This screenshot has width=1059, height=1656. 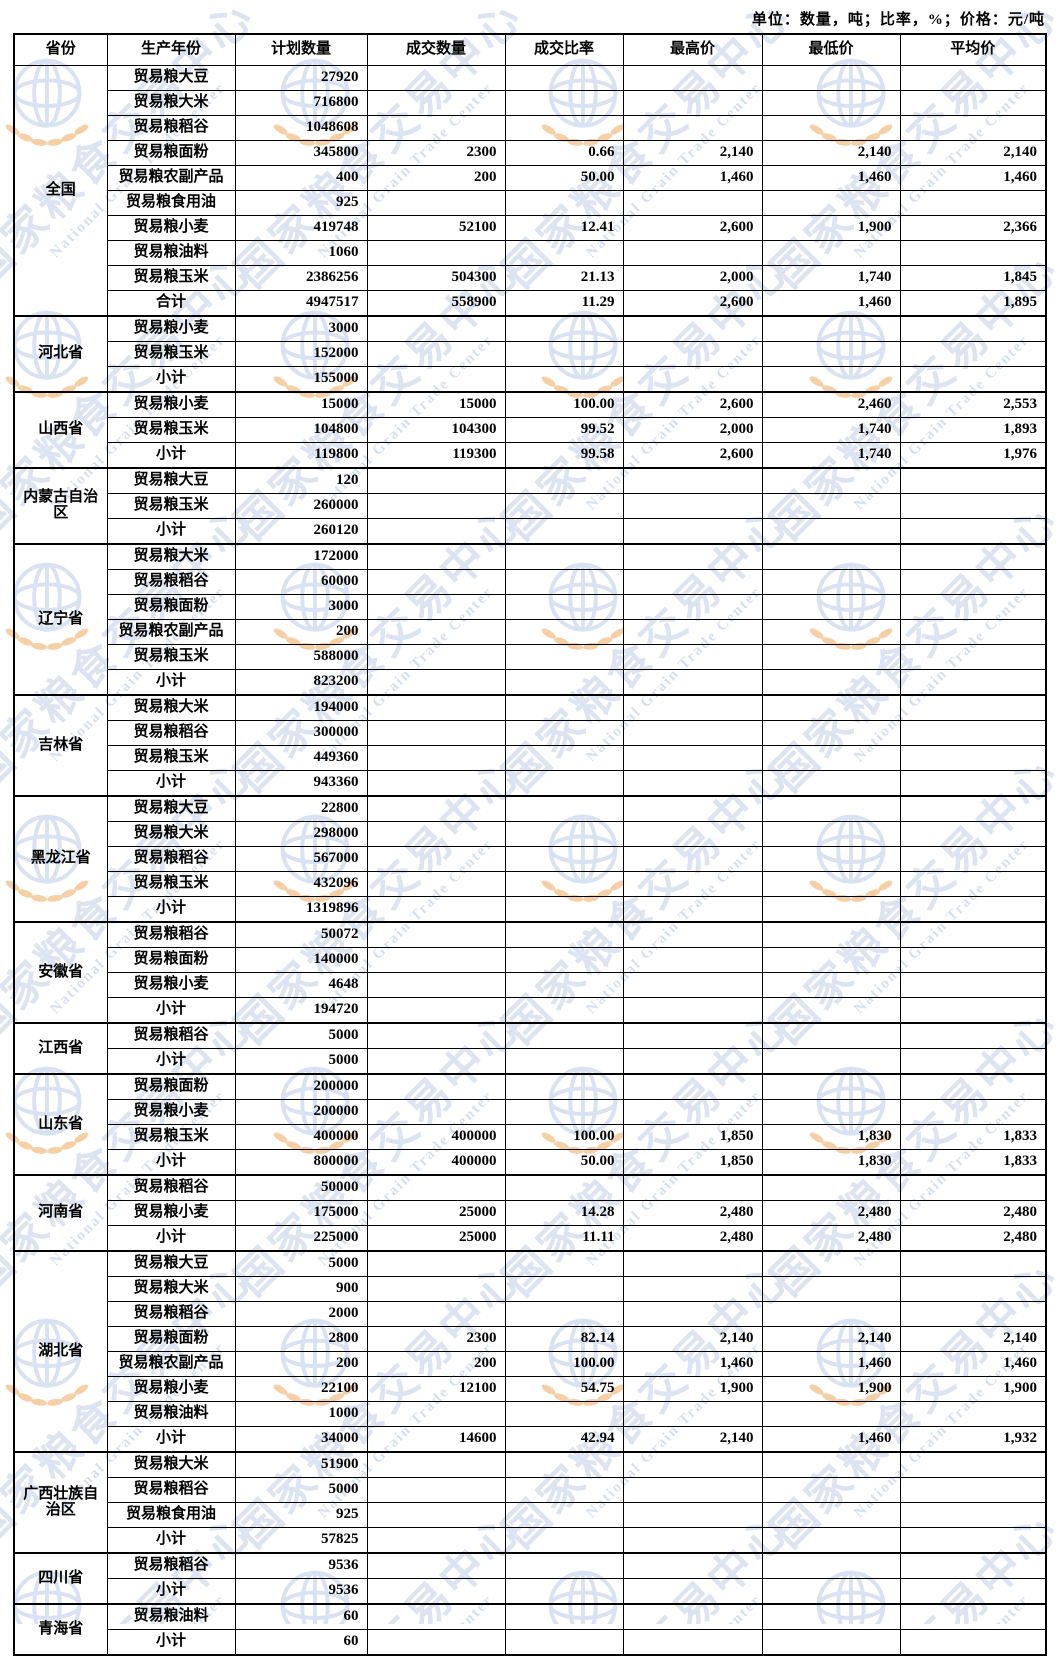 What do you see at coordinates (564, 228) in the screenshot?
I see `value-cell: 12.41` at bounding box center [564, 228].